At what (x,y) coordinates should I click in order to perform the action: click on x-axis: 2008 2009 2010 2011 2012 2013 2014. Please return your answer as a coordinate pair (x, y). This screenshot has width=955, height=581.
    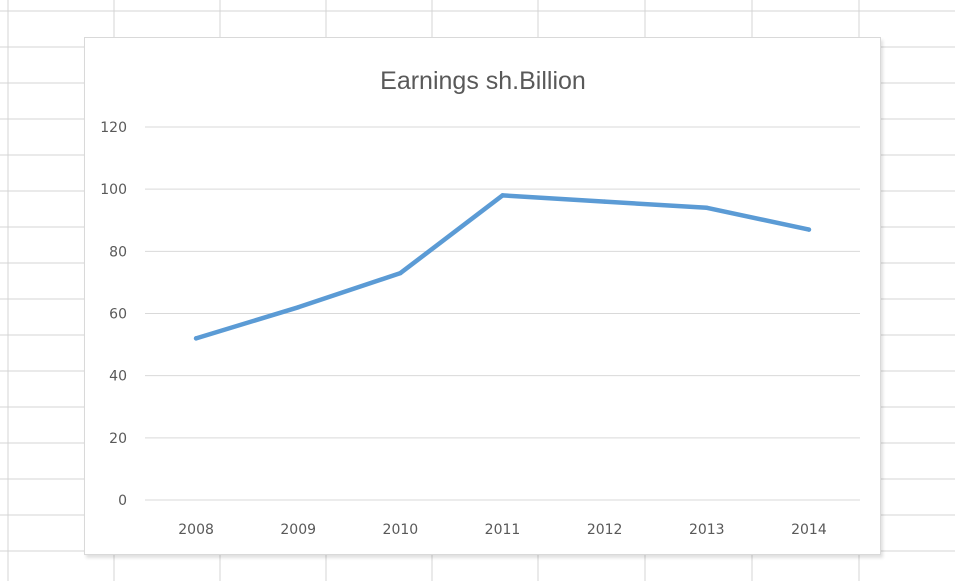
    Looking at the image, I should click on (502, 530).